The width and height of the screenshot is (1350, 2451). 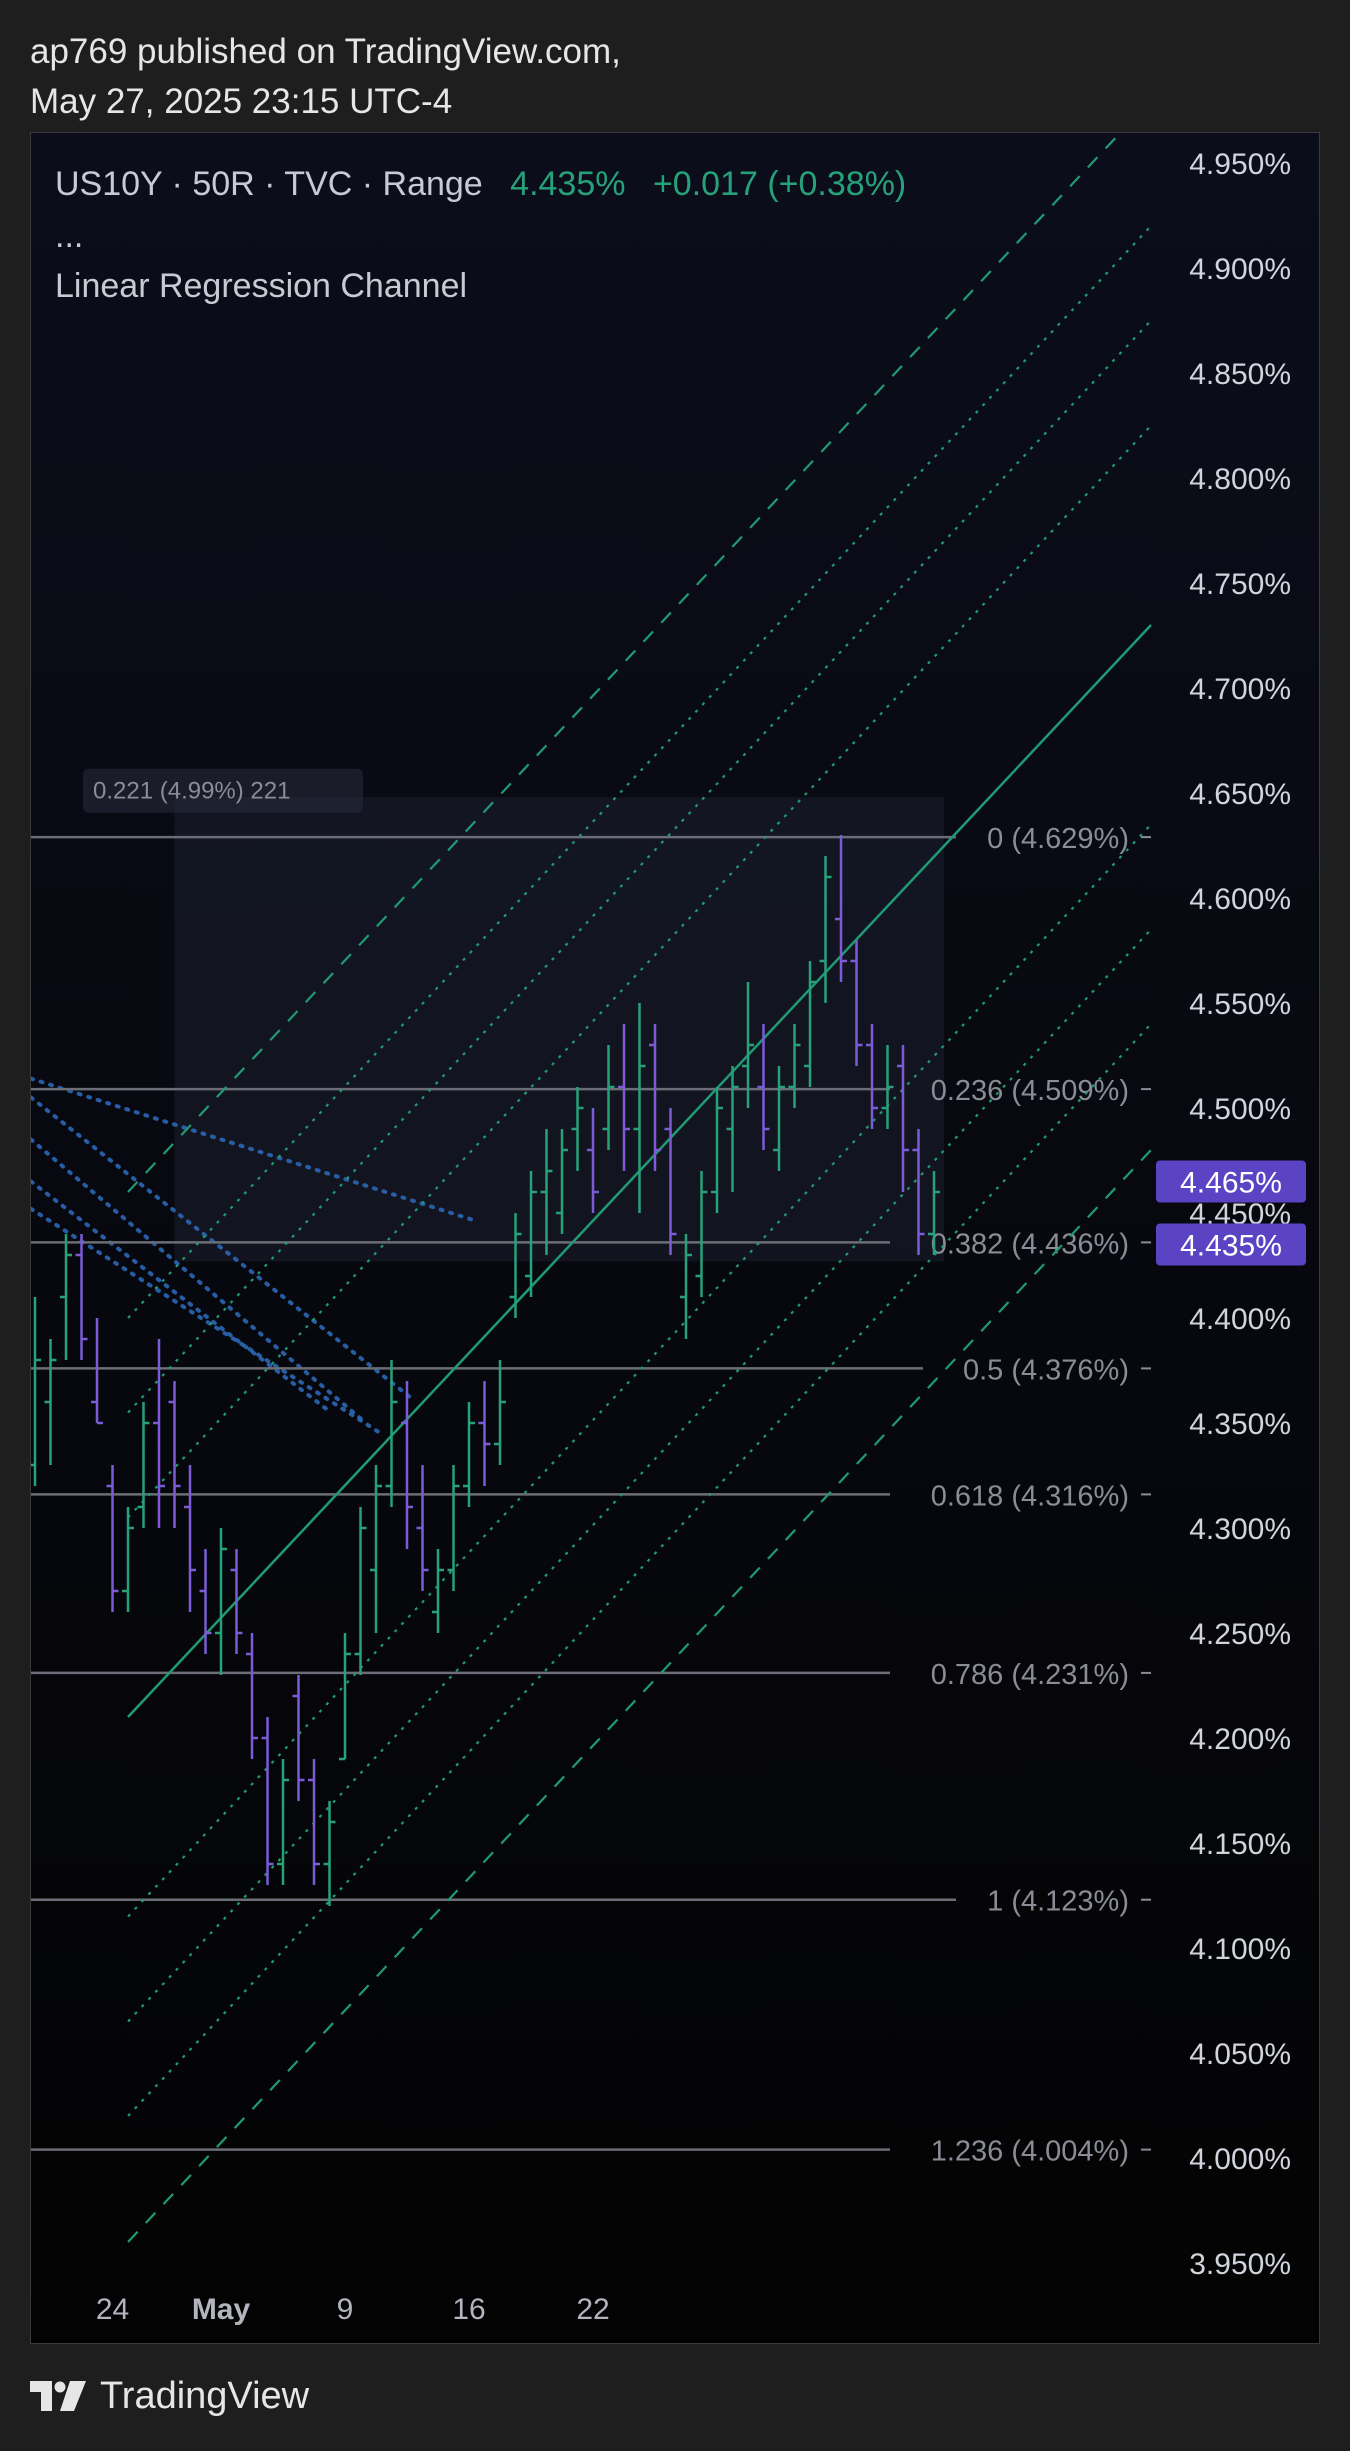 What do you see at coordinates (58, 2396) in the screenshot?
I see `tradingview-logo-icon` at bounding box center [58, 2396].